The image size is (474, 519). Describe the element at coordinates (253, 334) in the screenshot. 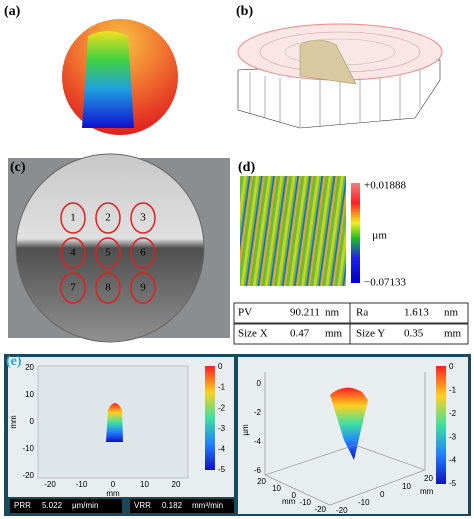

I see `table-cell: Size X` at that location.